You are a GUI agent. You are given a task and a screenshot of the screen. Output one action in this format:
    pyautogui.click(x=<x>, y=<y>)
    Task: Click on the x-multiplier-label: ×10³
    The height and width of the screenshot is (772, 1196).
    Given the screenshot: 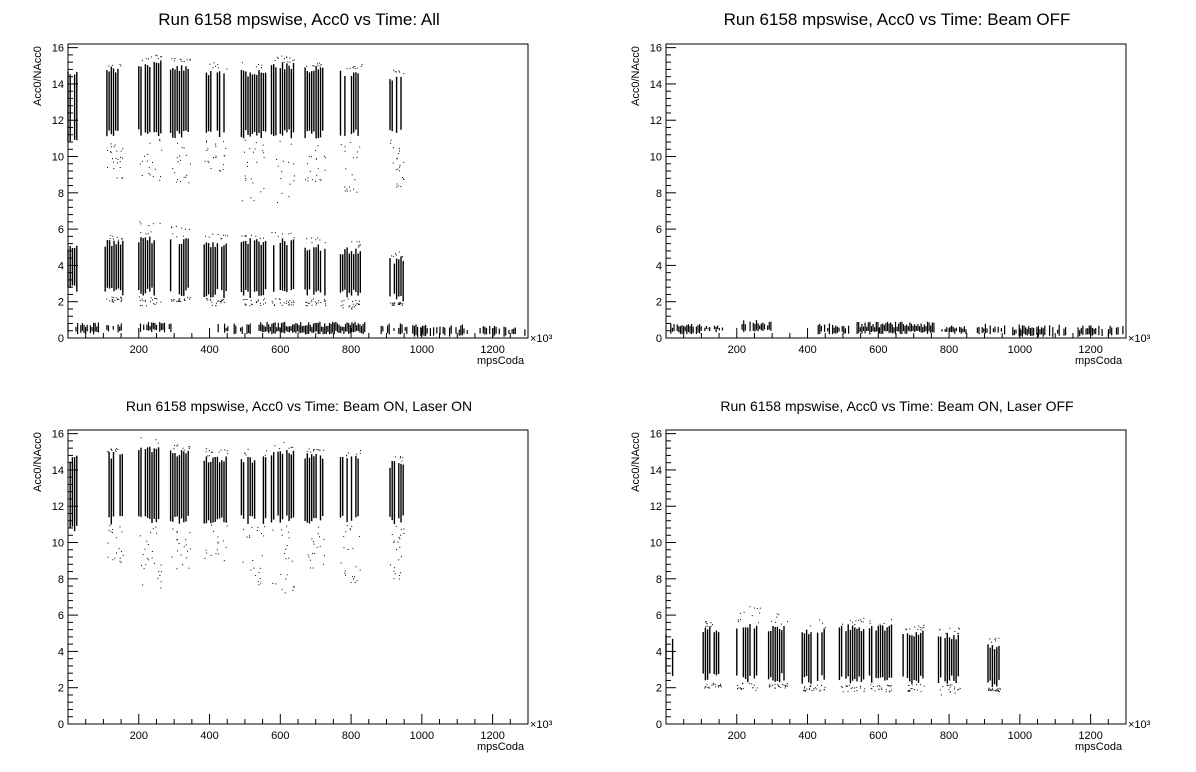 What is the action you would take?
    pyautogui.click(x=1139, y=725)
    